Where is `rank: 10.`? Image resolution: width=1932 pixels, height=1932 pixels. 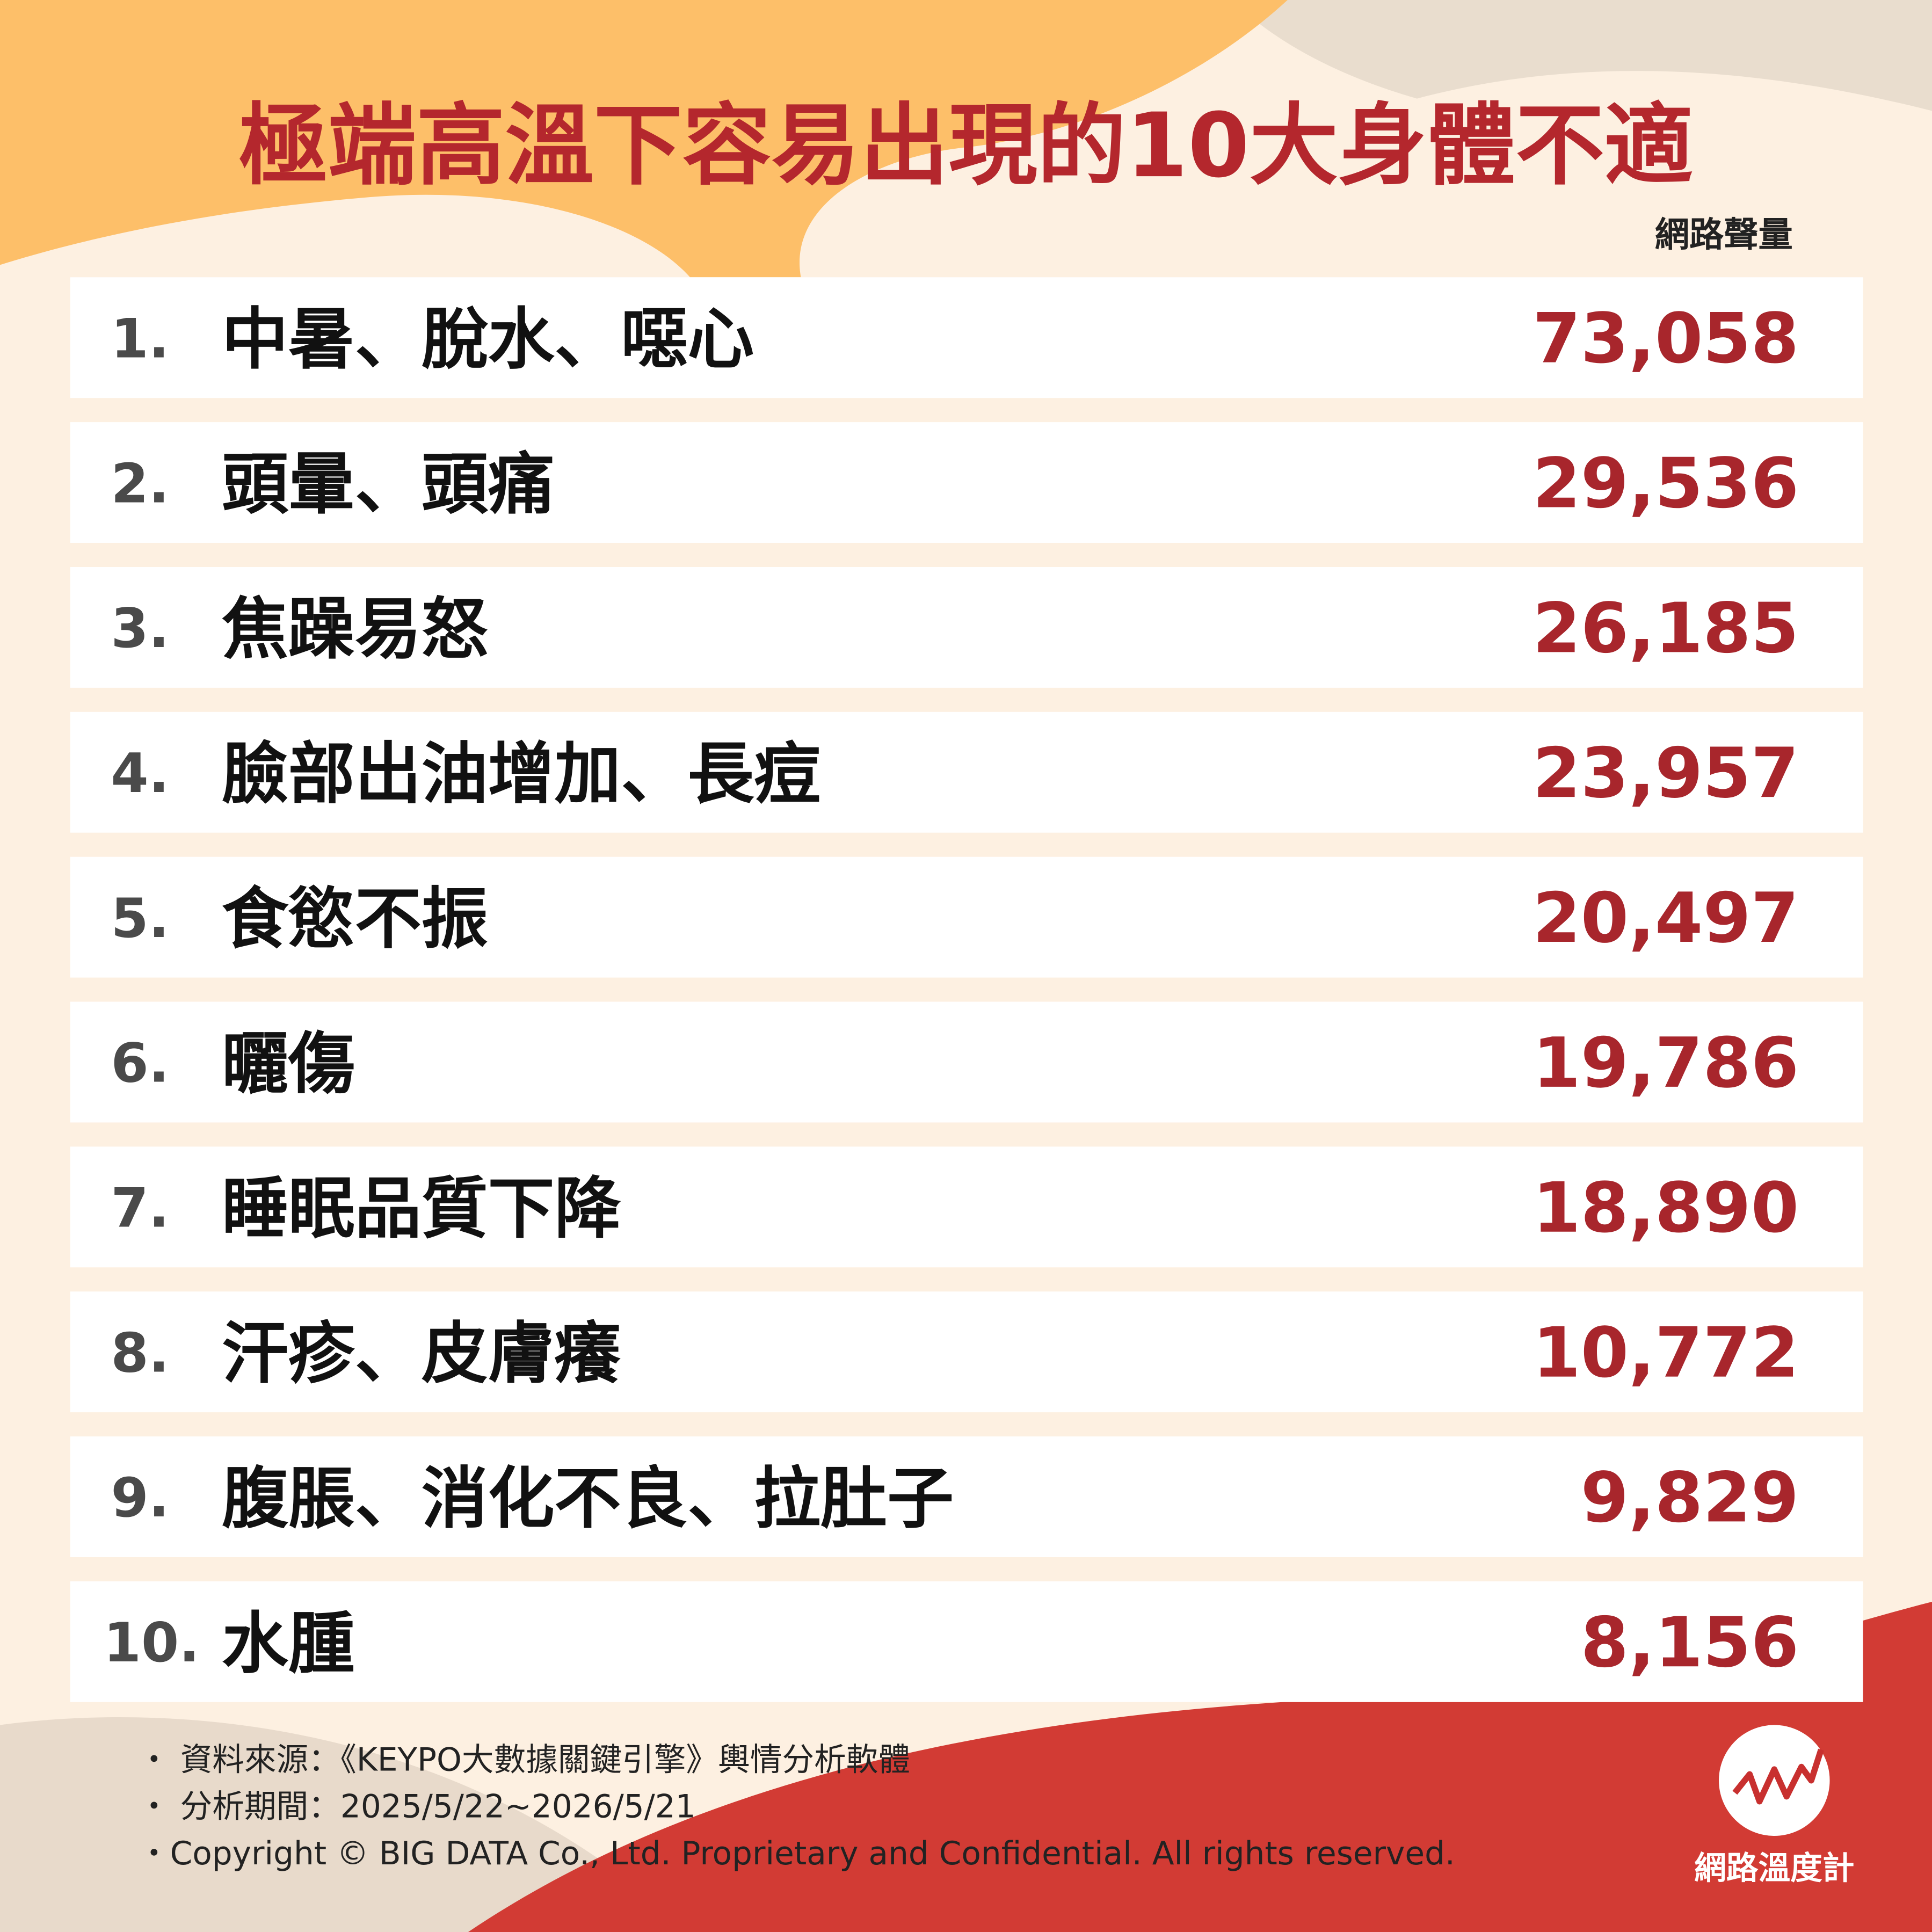 rank: 10. is located at coordinates (152, 1642).